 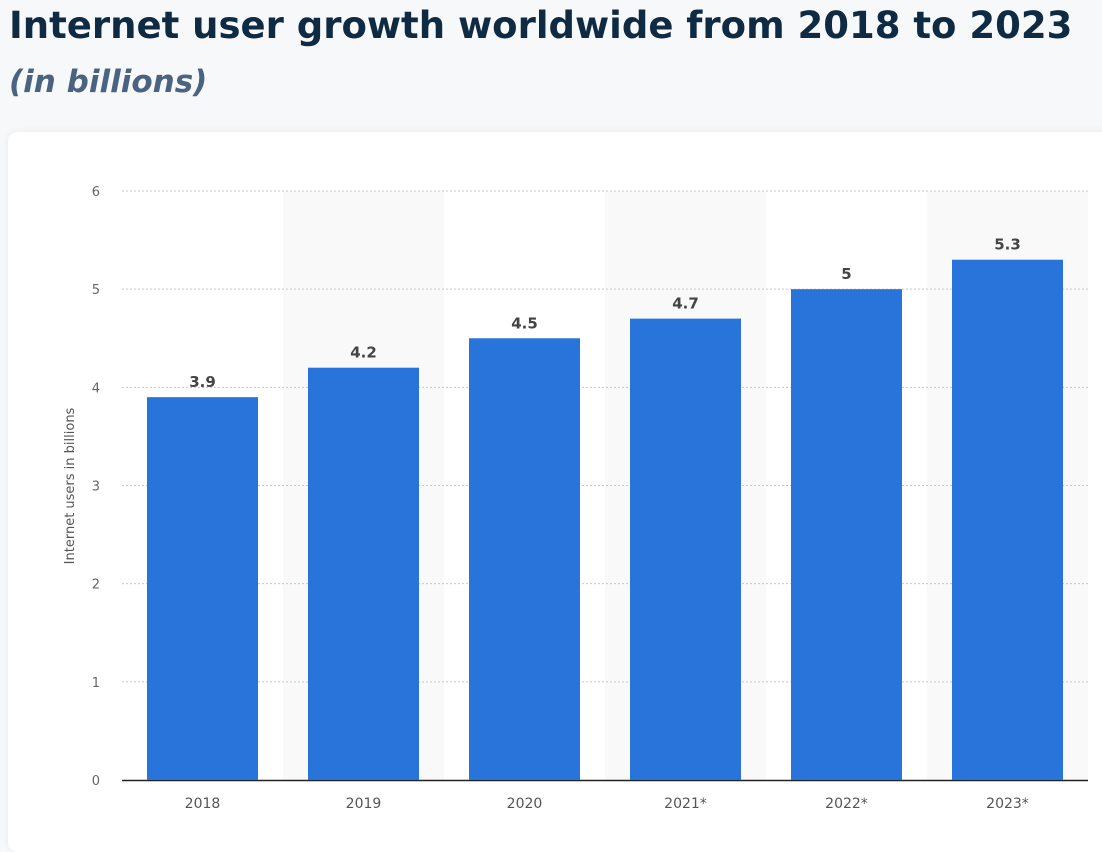 I want to click on x-tick-label: 2019, so click(x=364, y=804).